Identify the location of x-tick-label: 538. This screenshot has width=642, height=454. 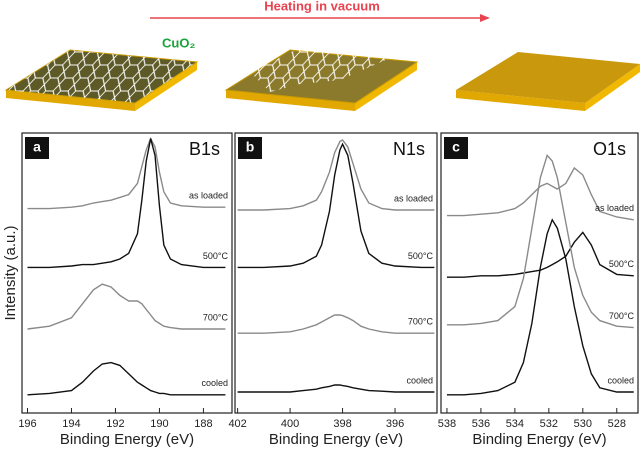
(447, 424).